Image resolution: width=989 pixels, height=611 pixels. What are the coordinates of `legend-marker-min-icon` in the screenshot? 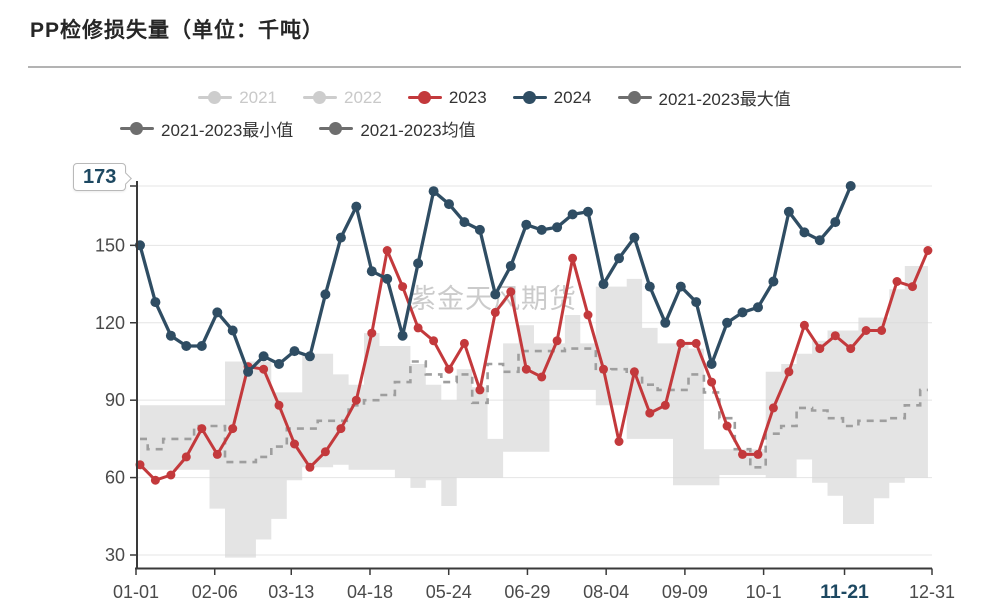 It's located at (137, 128).